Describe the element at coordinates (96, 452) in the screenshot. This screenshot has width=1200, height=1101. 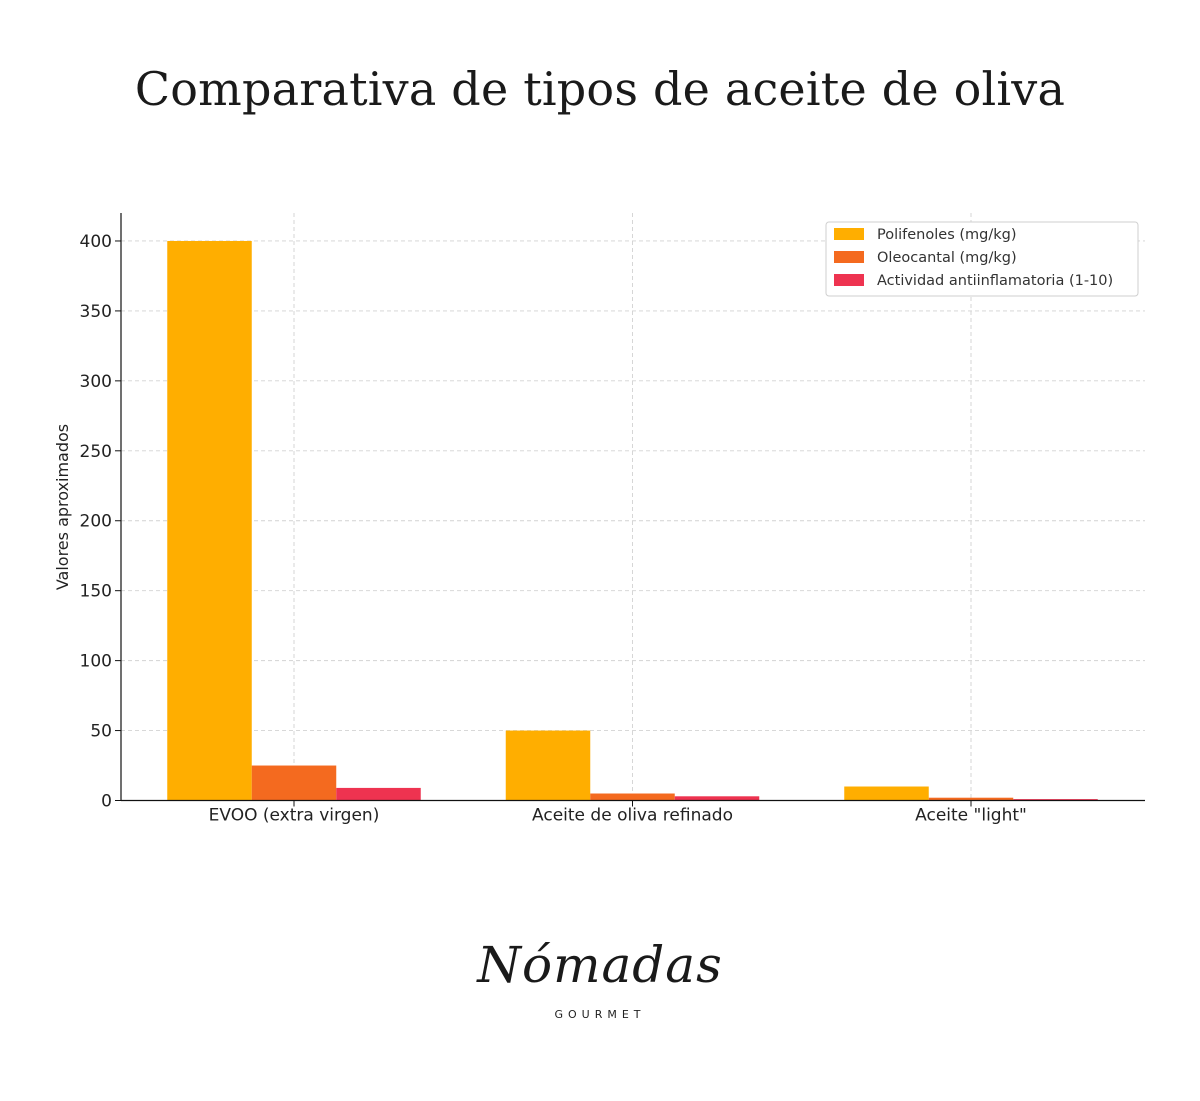
I see `y-tick-label: 250` at that location.